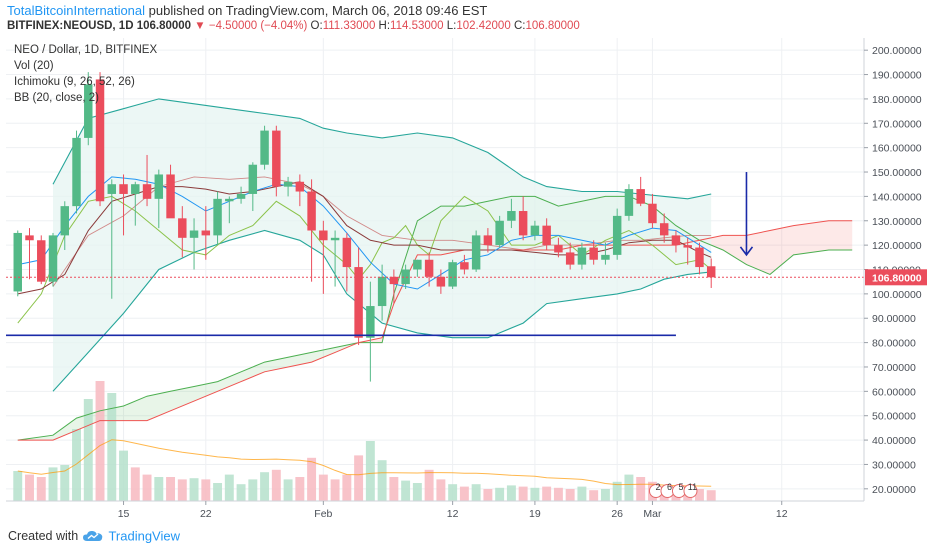  Describe the element at coordinates (206, 514) in the screenshot. I see `x-tick-label: 22` at that location.